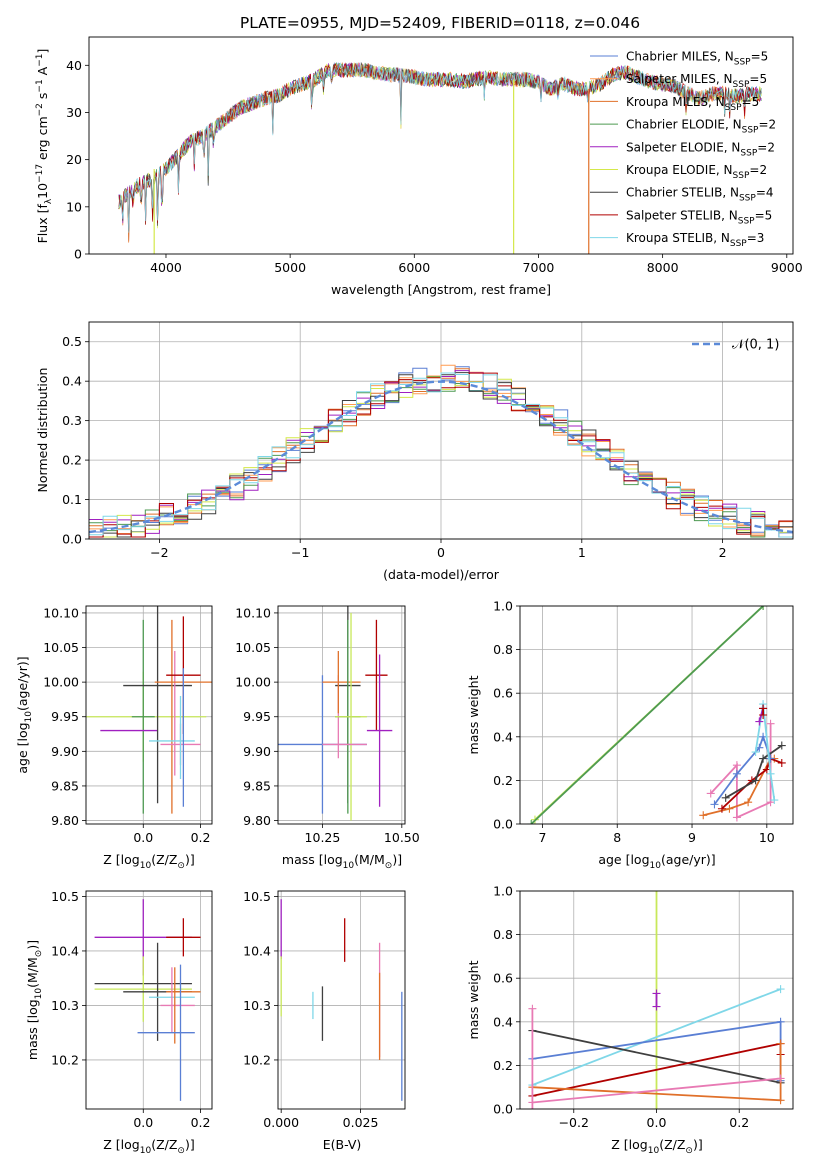 The width and height of the screenshot is (819, 1170). What do you see at coordinates (65, 950) in the screenshot?
I see `y-tick-label: 10.4` at bounding box center [65, 950].